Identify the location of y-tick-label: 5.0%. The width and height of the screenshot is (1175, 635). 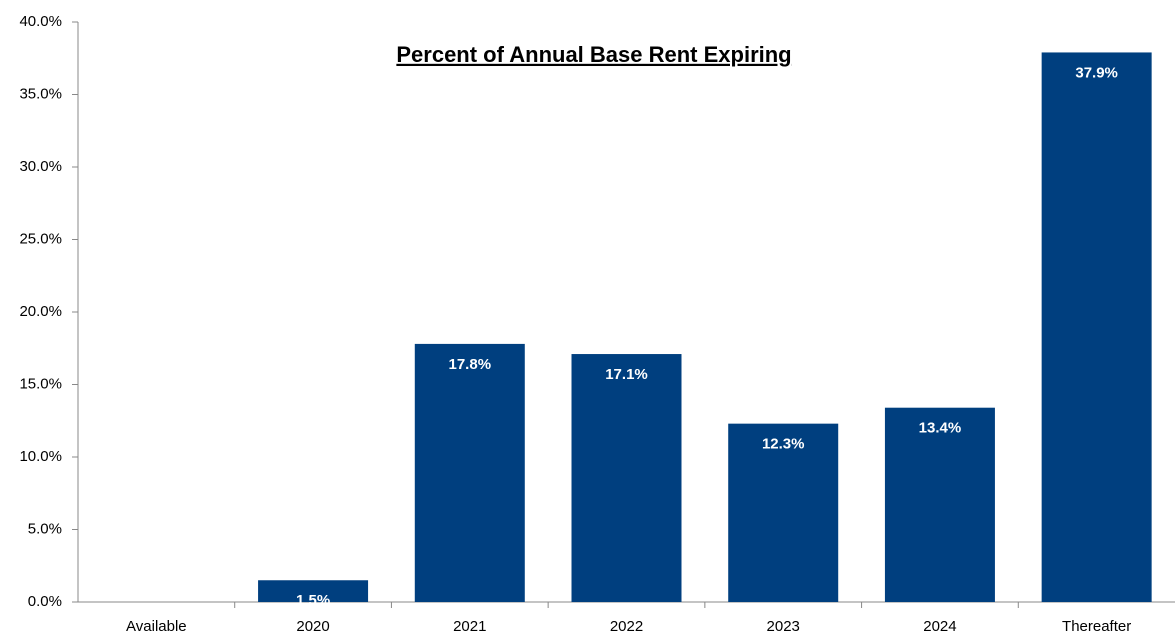
(45, 528).